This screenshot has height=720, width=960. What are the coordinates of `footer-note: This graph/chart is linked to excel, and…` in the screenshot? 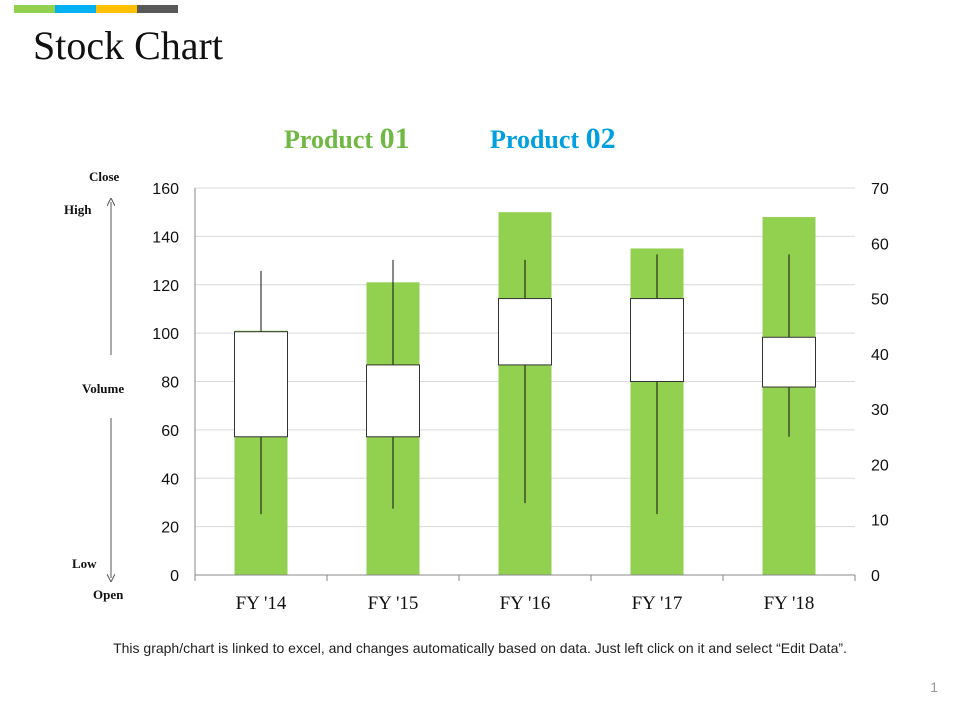 It's located at (480, 648).